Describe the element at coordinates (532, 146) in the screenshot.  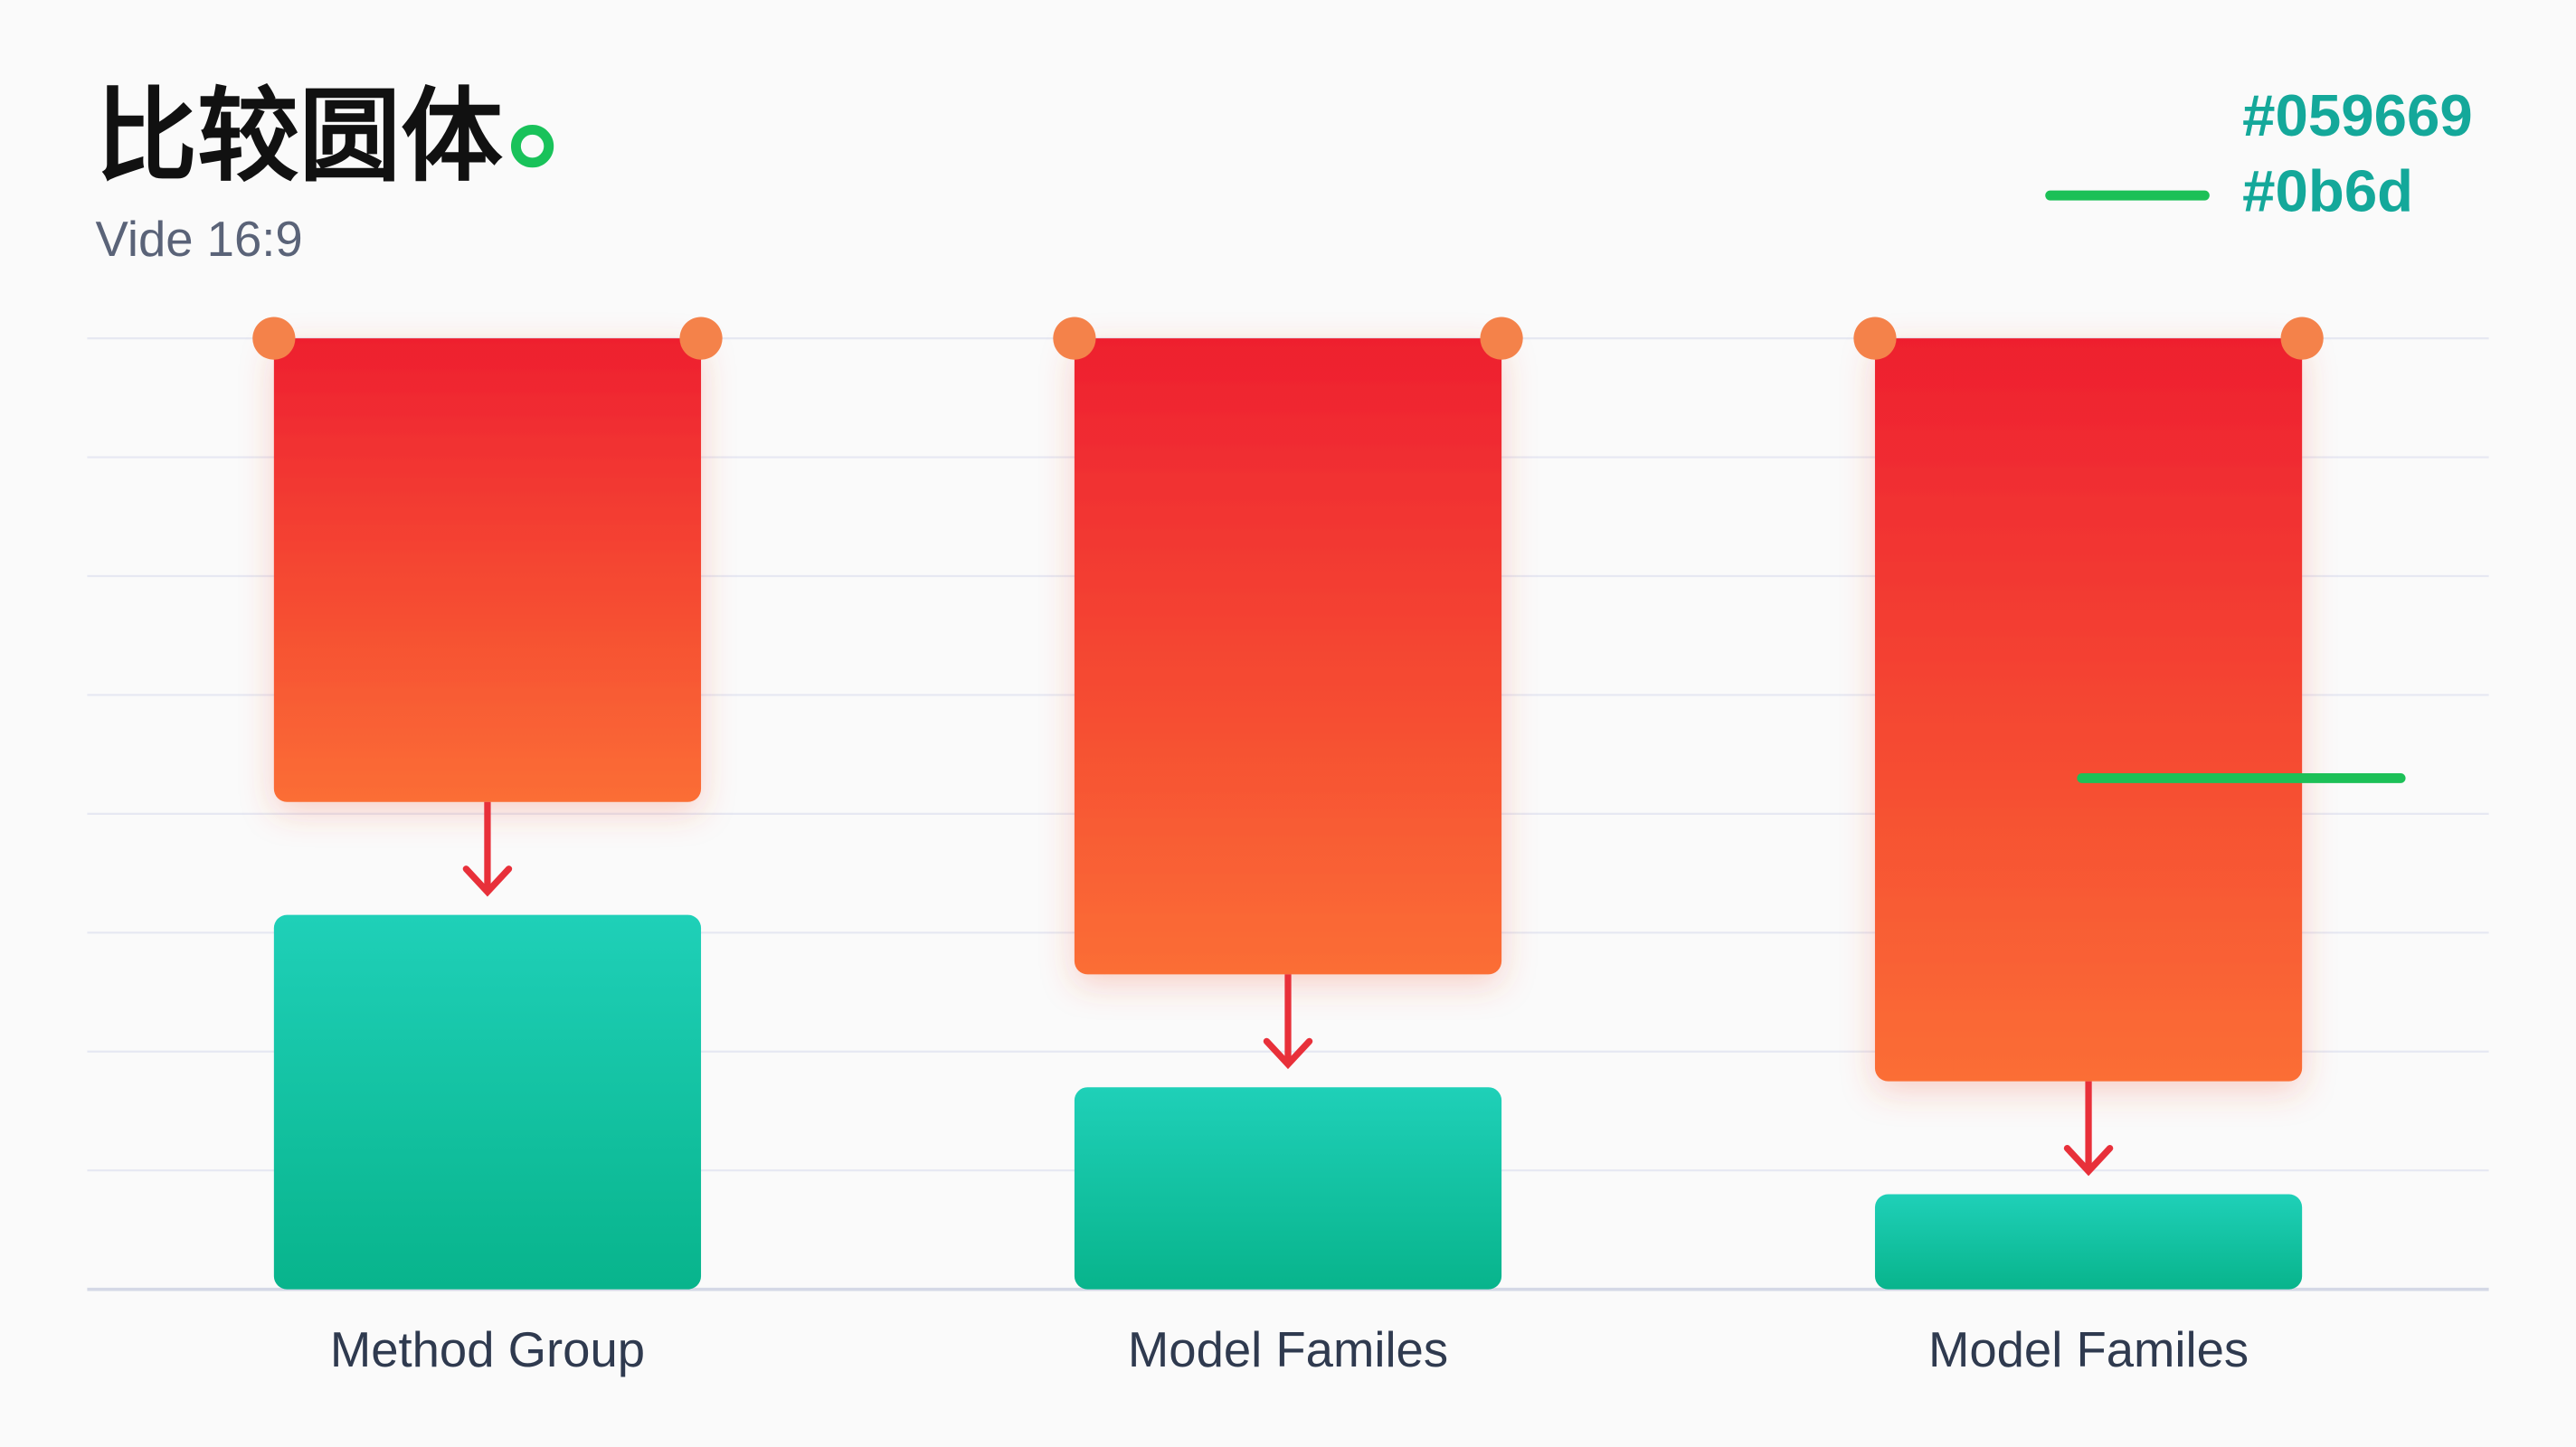
I see `title-dot` at that location.